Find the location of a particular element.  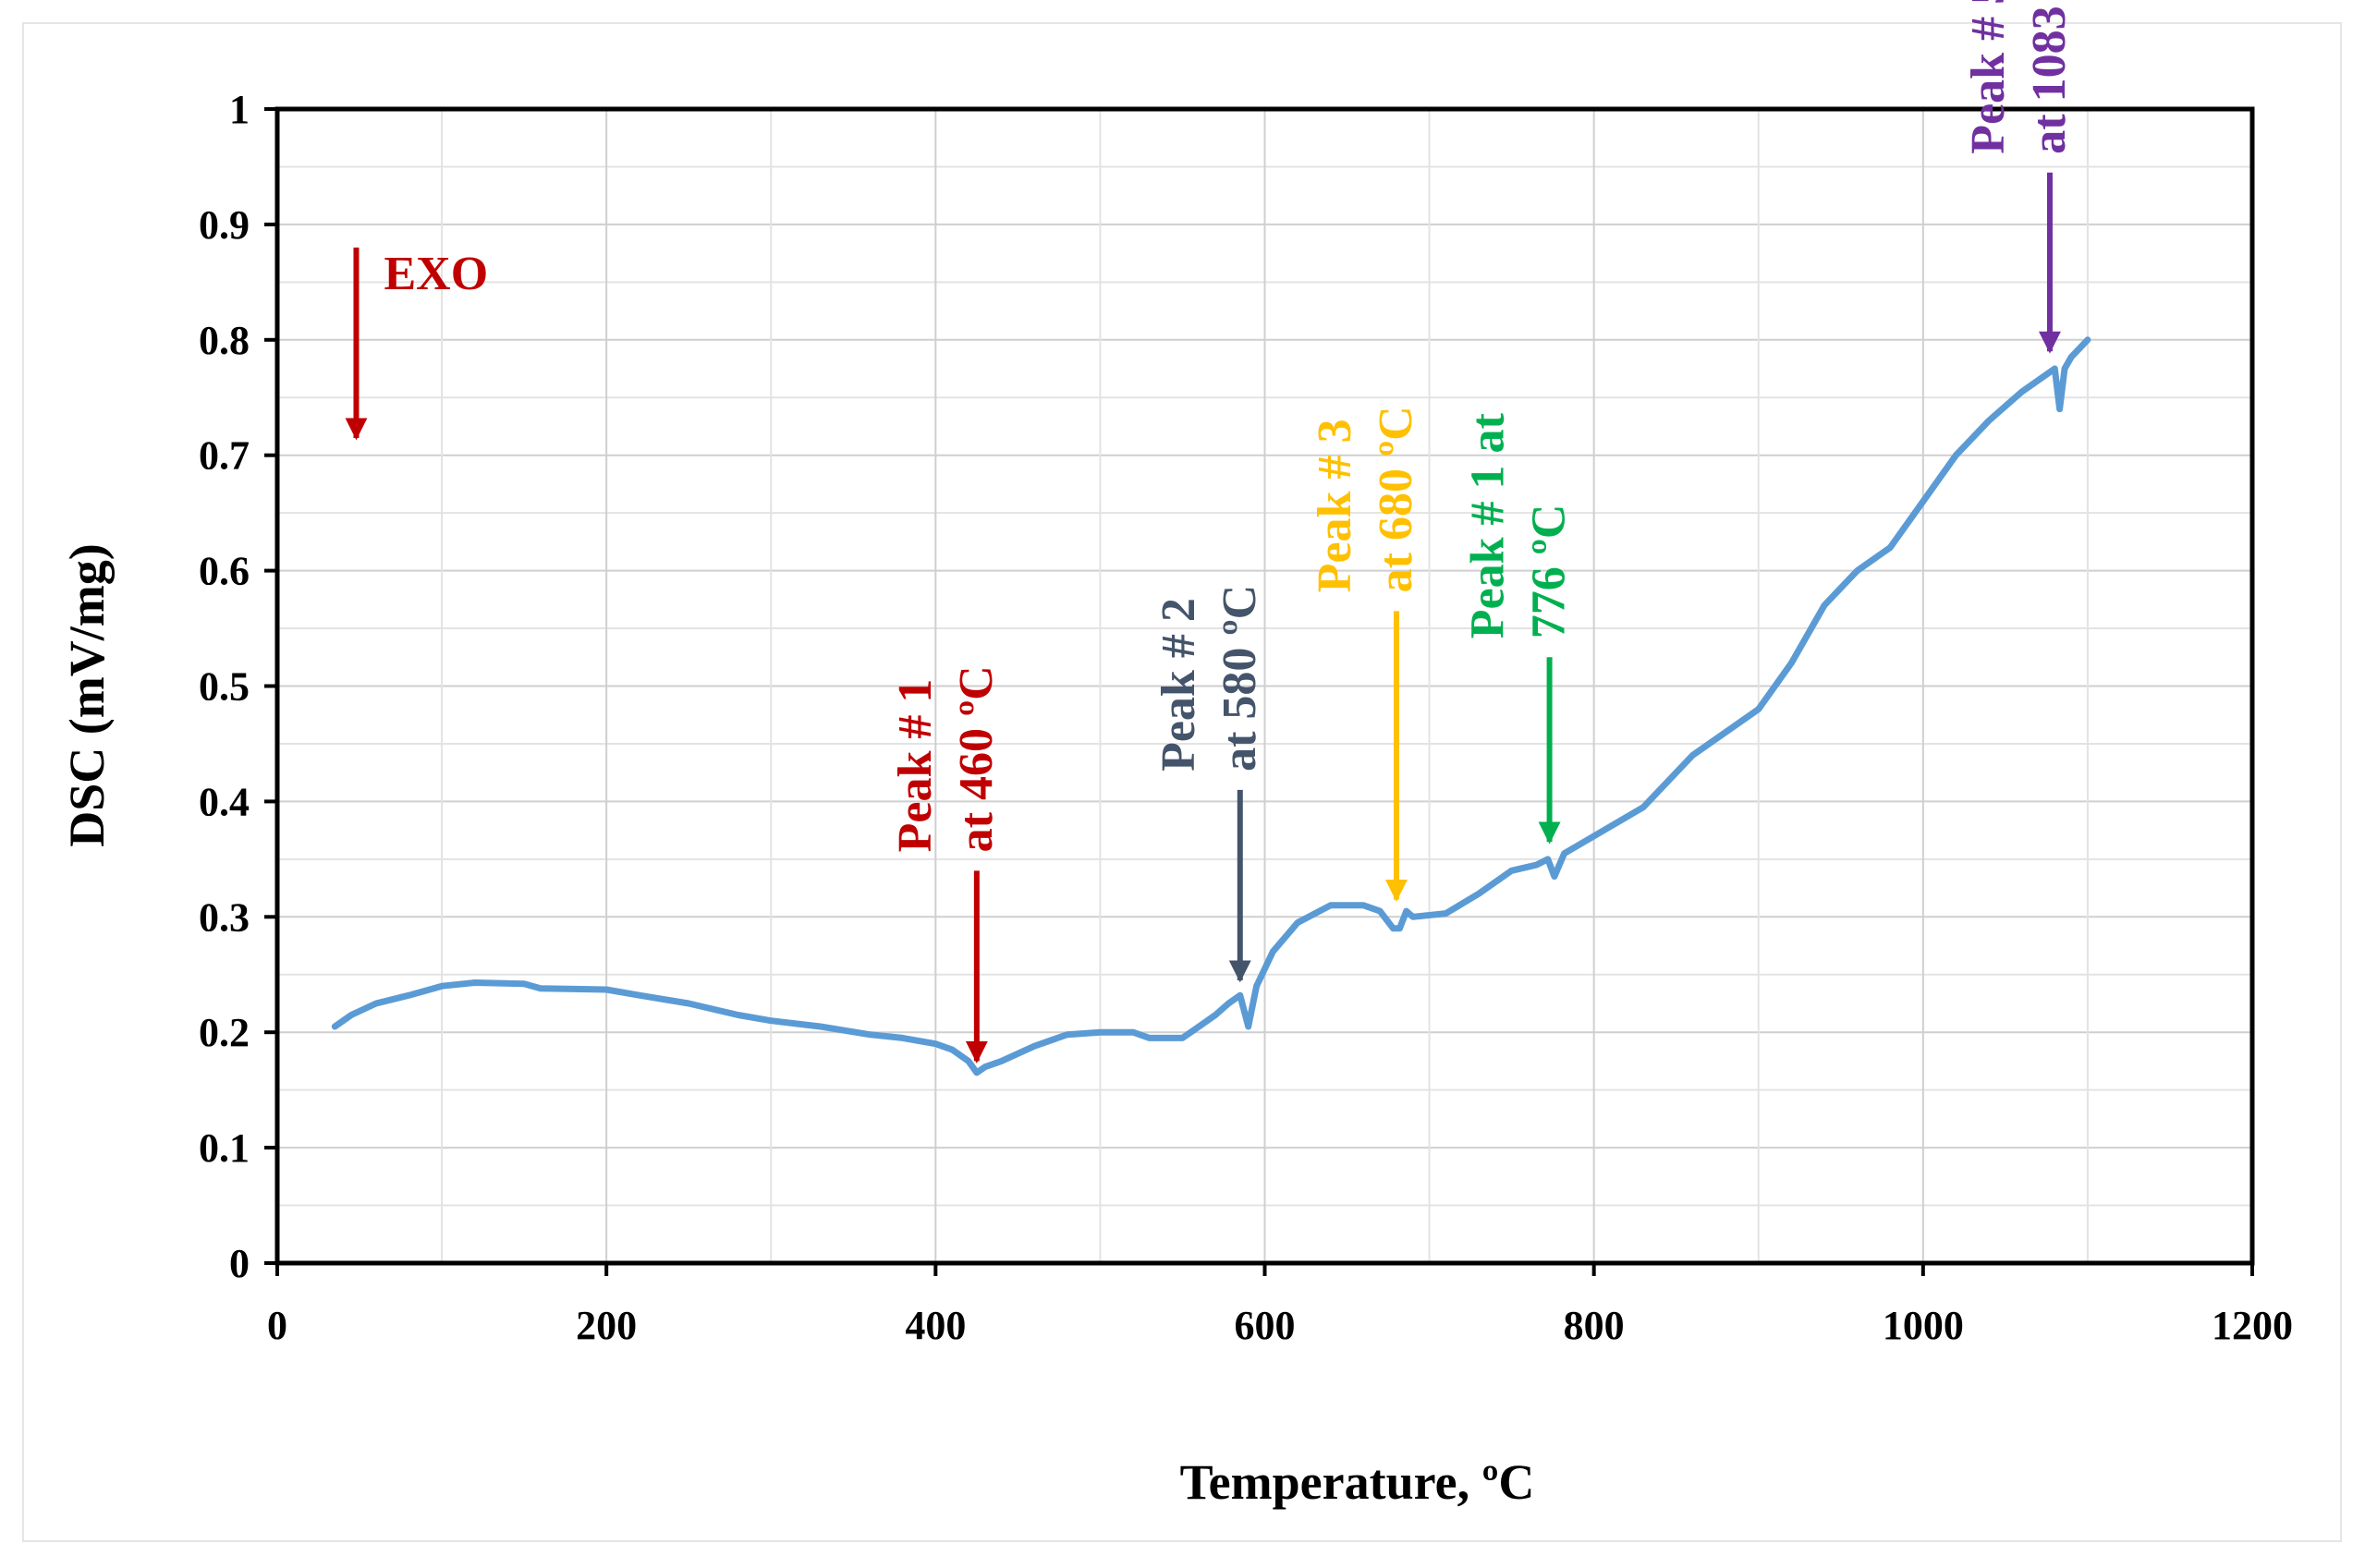

peak1-label-line: at 460 ºC is located at coordinates (977, 758).